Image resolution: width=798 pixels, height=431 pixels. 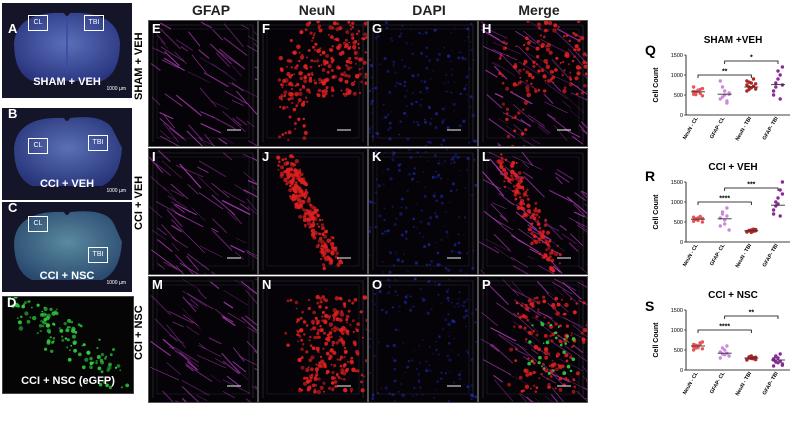 What do you see at coordinates (650, 50) in the screenshot?
I see `chart-letter-q: Q` at bounding box center [650, 50].